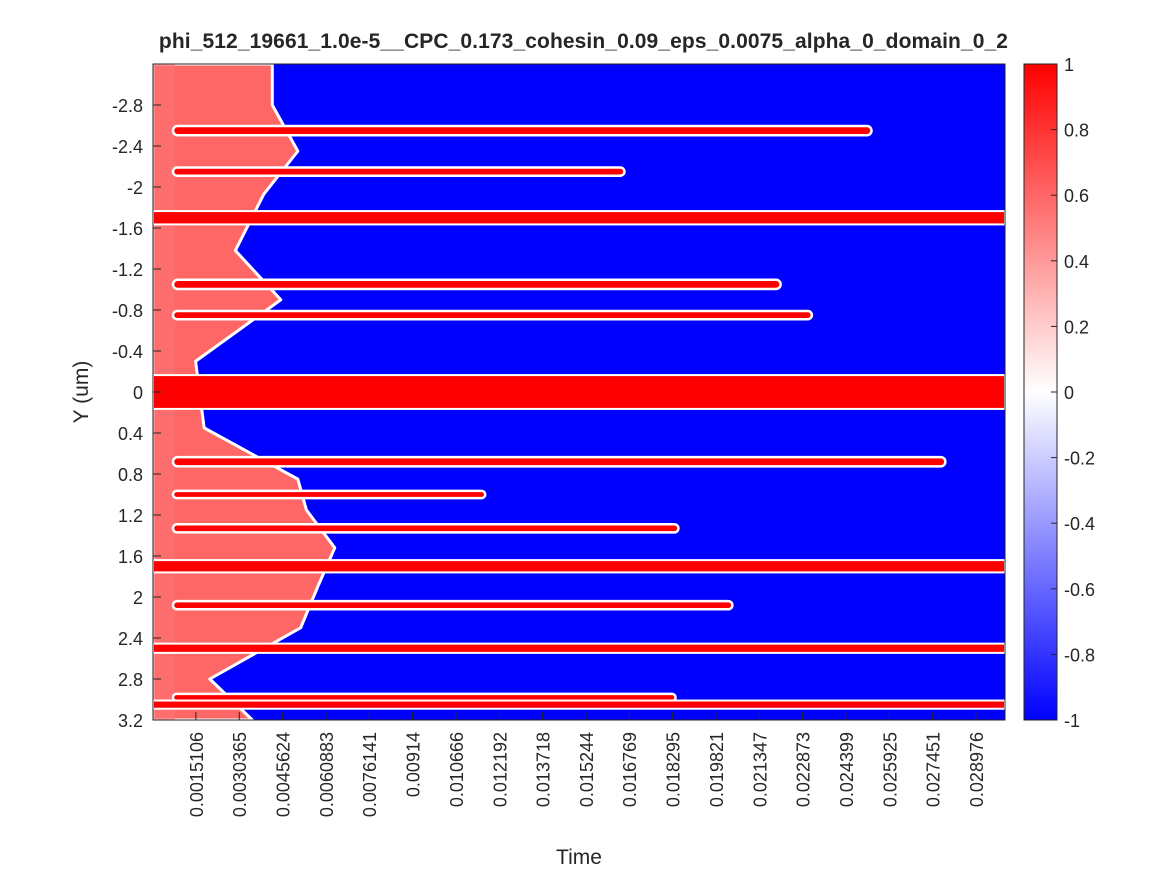 This screenshot has width=1167, height=875. I want to click on x-tick-label: 0.0045624, so click(284, 774).